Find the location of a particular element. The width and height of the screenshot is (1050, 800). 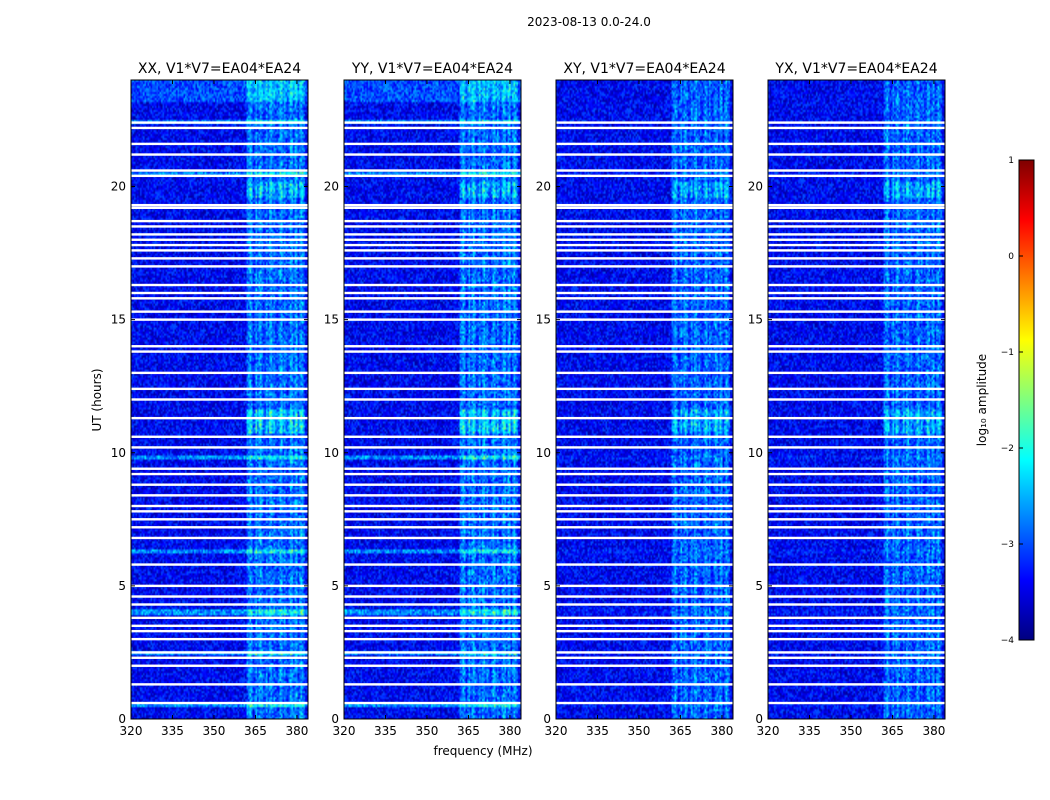

colorbar-tick-label: −3 is located at coordinates (1007, 545).